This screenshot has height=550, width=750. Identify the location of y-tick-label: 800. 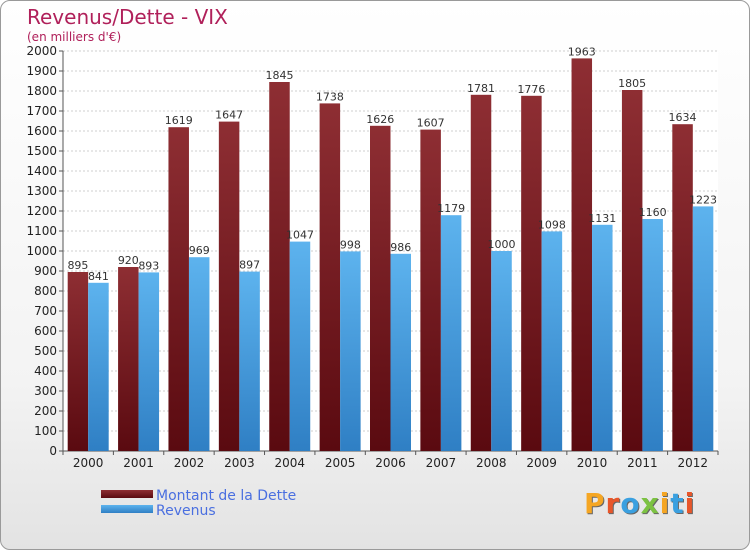
(45, 291).